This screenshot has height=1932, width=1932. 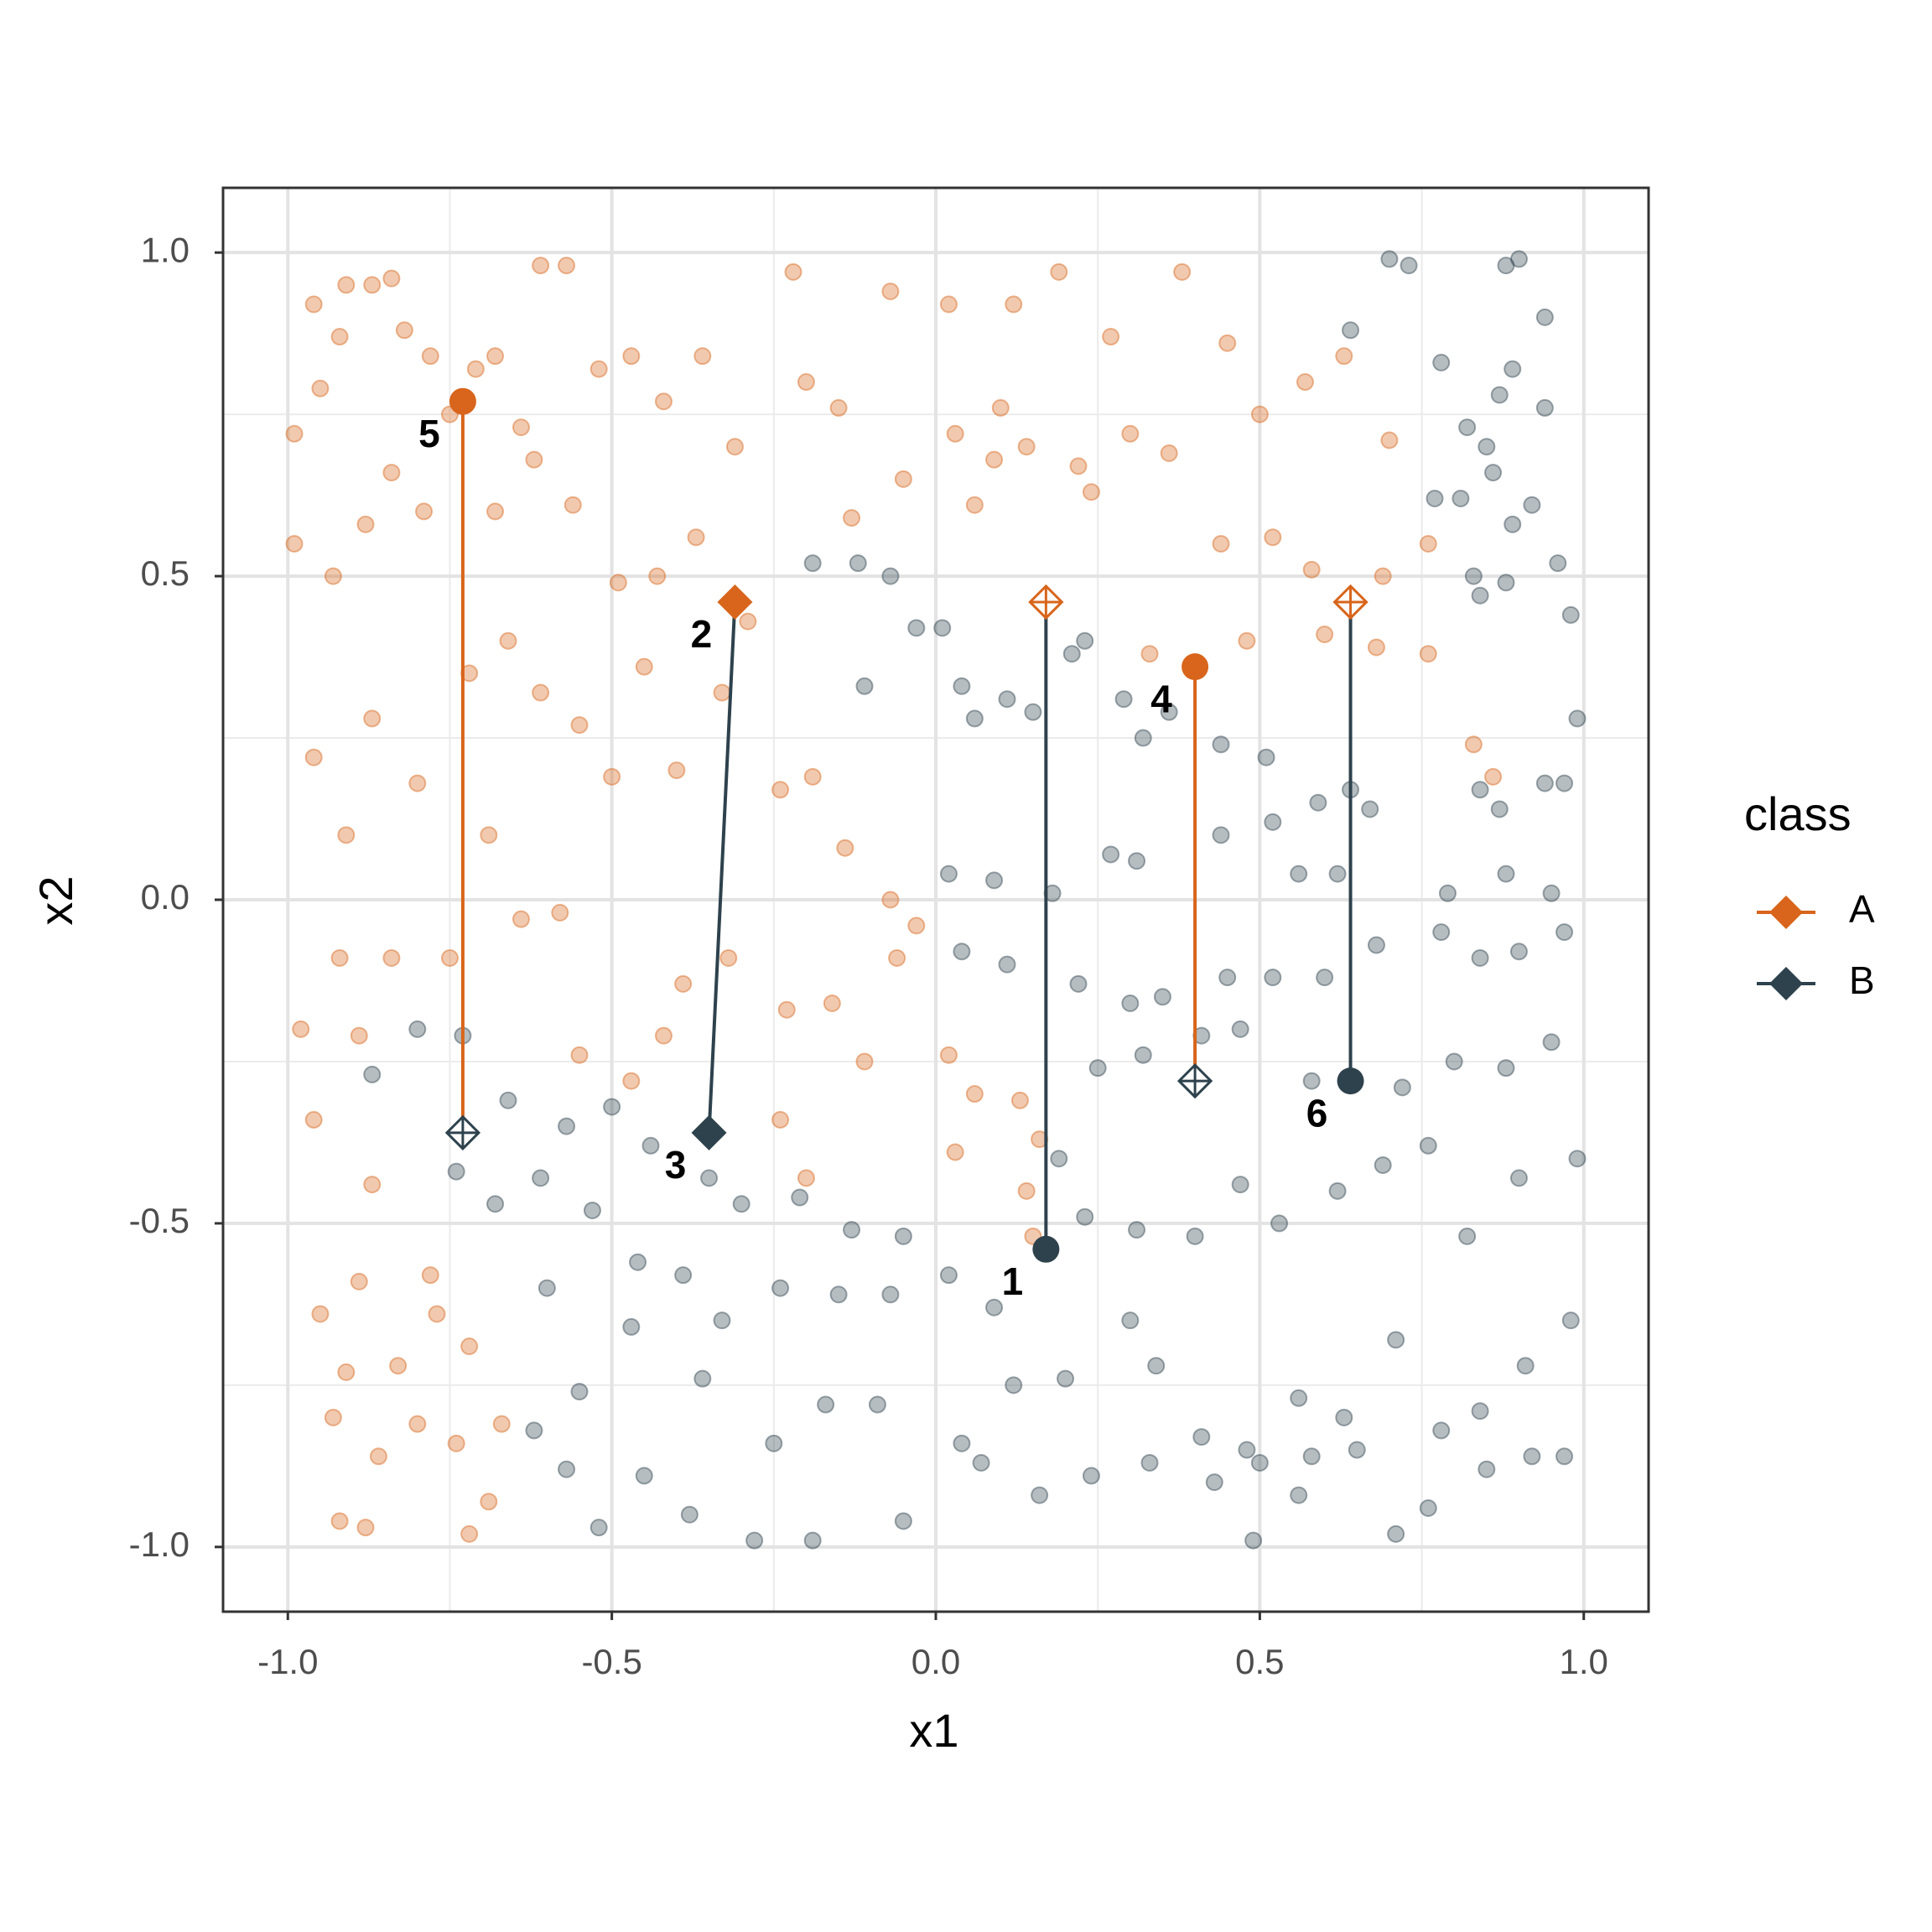 What do you see at coordinates (1013, 1281) in the screenshot?
I see `point-label: 1` at bounding box center [1013, 1281].